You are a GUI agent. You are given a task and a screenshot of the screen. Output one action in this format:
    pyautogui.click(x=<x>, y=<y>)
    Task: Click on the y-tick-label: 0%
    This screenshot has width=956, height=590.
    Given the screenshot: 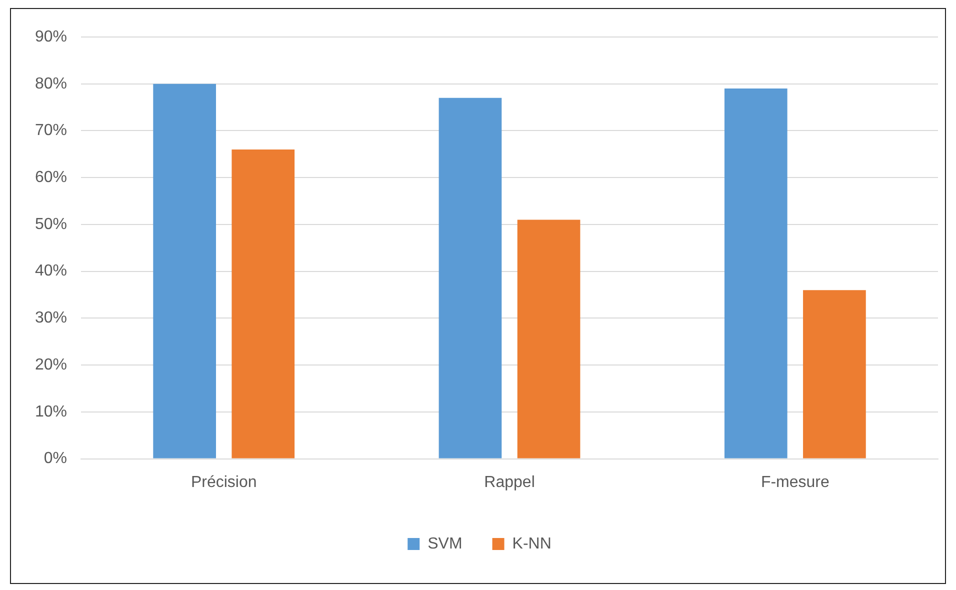 What is the action you would take?
    pyautogui.click(x=56, y=459)
    